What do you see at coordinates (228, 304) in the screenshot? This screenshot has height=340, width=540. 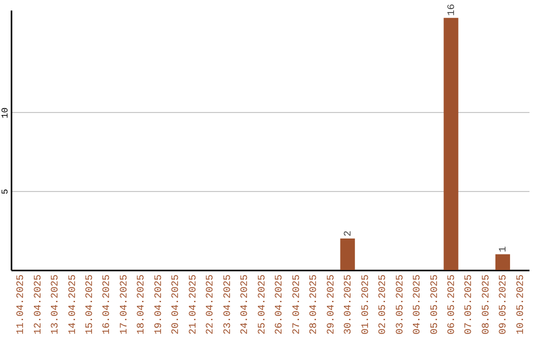 I see `x-tick-label: 23.04.2025` at bounding box center [228, 304].